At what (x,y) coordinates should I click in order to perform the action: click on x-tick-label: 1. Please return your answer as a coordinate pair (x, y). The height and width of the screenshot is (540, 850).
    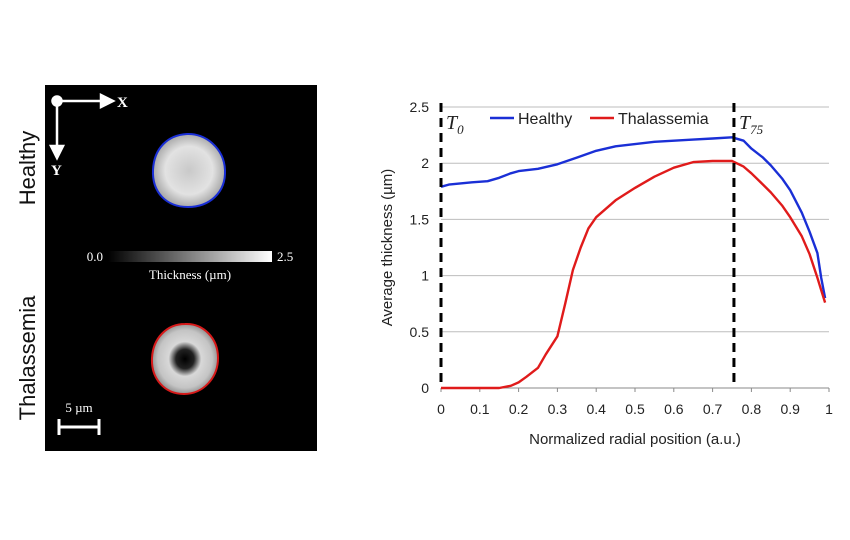
    Looking at the image, I should click on (829, 409).